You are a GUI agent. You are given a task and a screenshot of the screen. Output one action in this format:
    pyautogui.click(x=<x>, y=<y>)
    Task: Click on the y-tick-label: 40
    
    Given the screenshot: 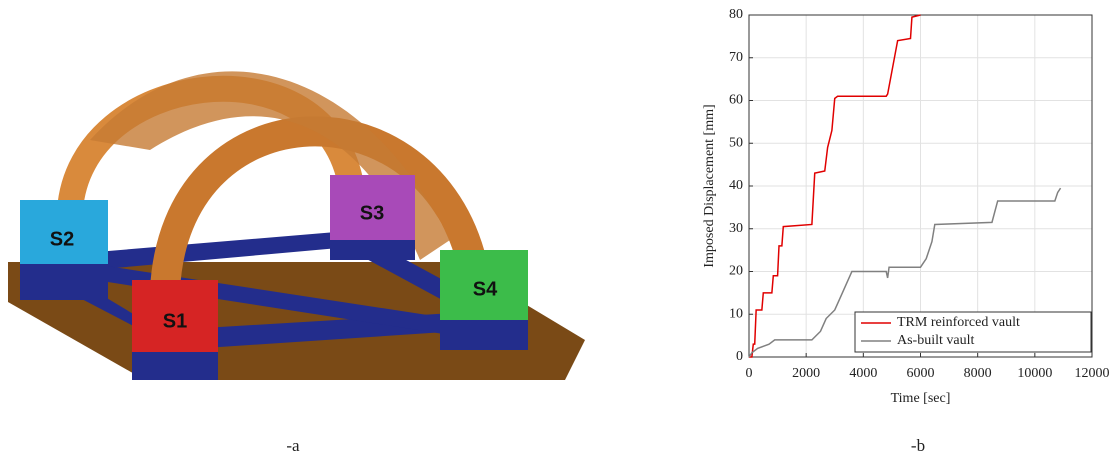 What is the action you would take?
    pyautogui.click(x=736, y=185)
    